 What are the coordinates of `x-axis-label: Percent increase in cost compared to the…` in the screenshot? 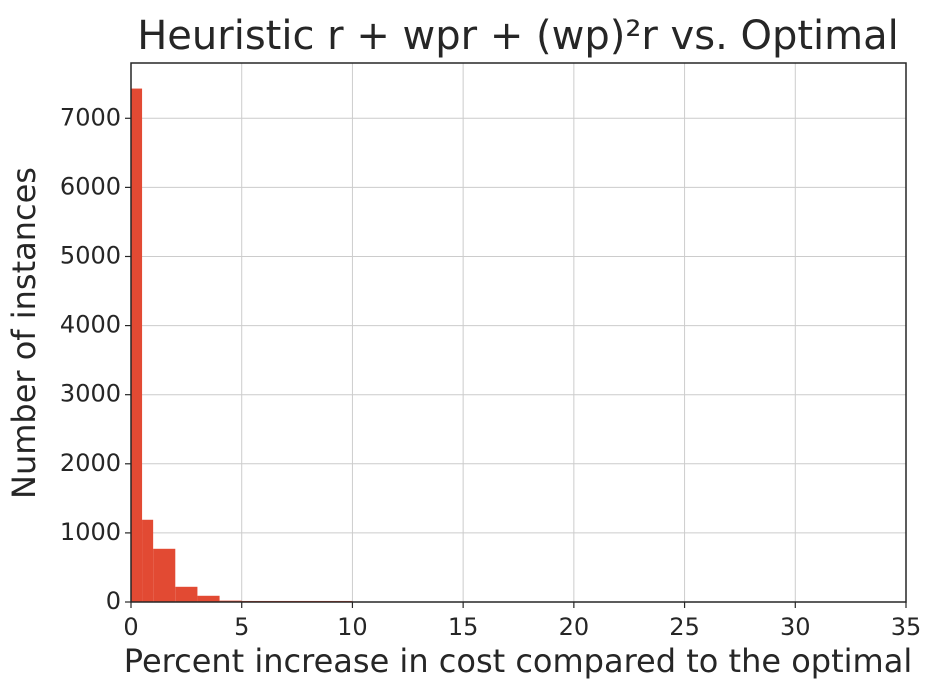 It's located at (518, 661).